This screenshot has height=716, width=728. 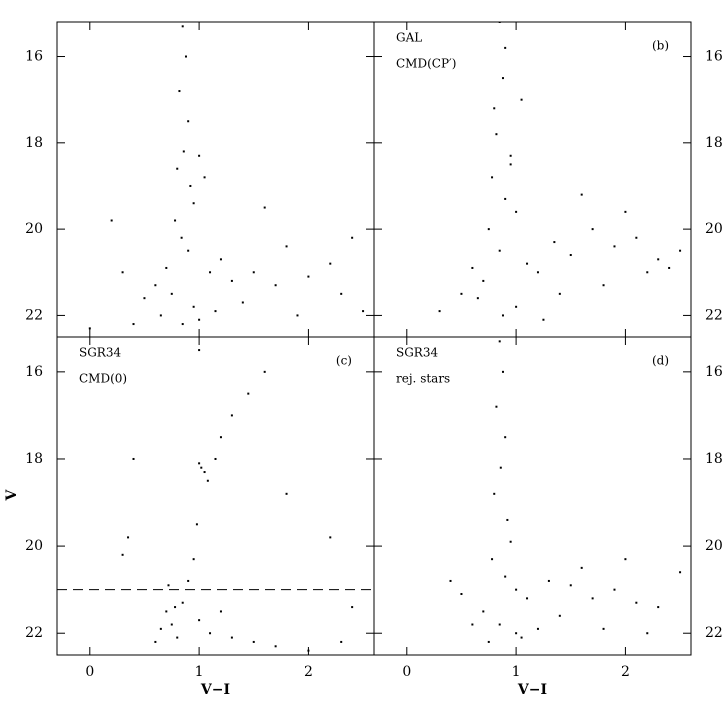 What do you see at coordinates (344, 361) in the screenshot?
I see `panel-tag: (c)` at bounding box center [344, 361].